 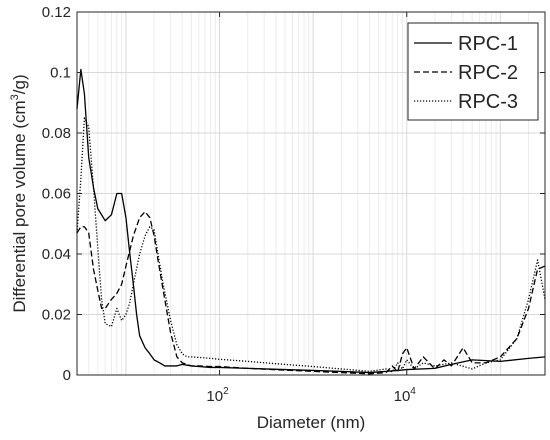 I want to click on legend-label-rpc-2: RPC-2, so click(x=488, y=73).